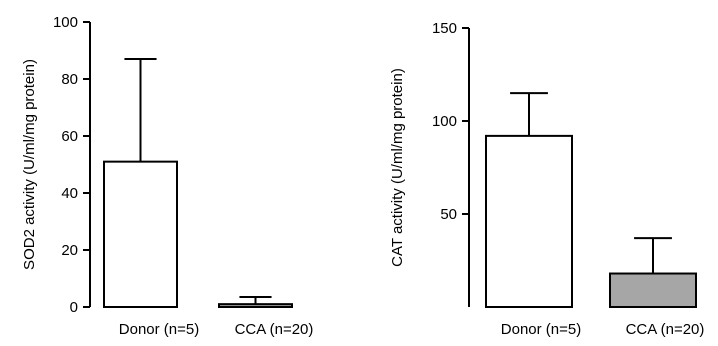 Image resolution: width=718 pixels, height=346 pixels. What do you see at coordinates (69, 136) in the screenshot?
I see `sod2-y-tick-label: 60` at bounding box center [69, 136].